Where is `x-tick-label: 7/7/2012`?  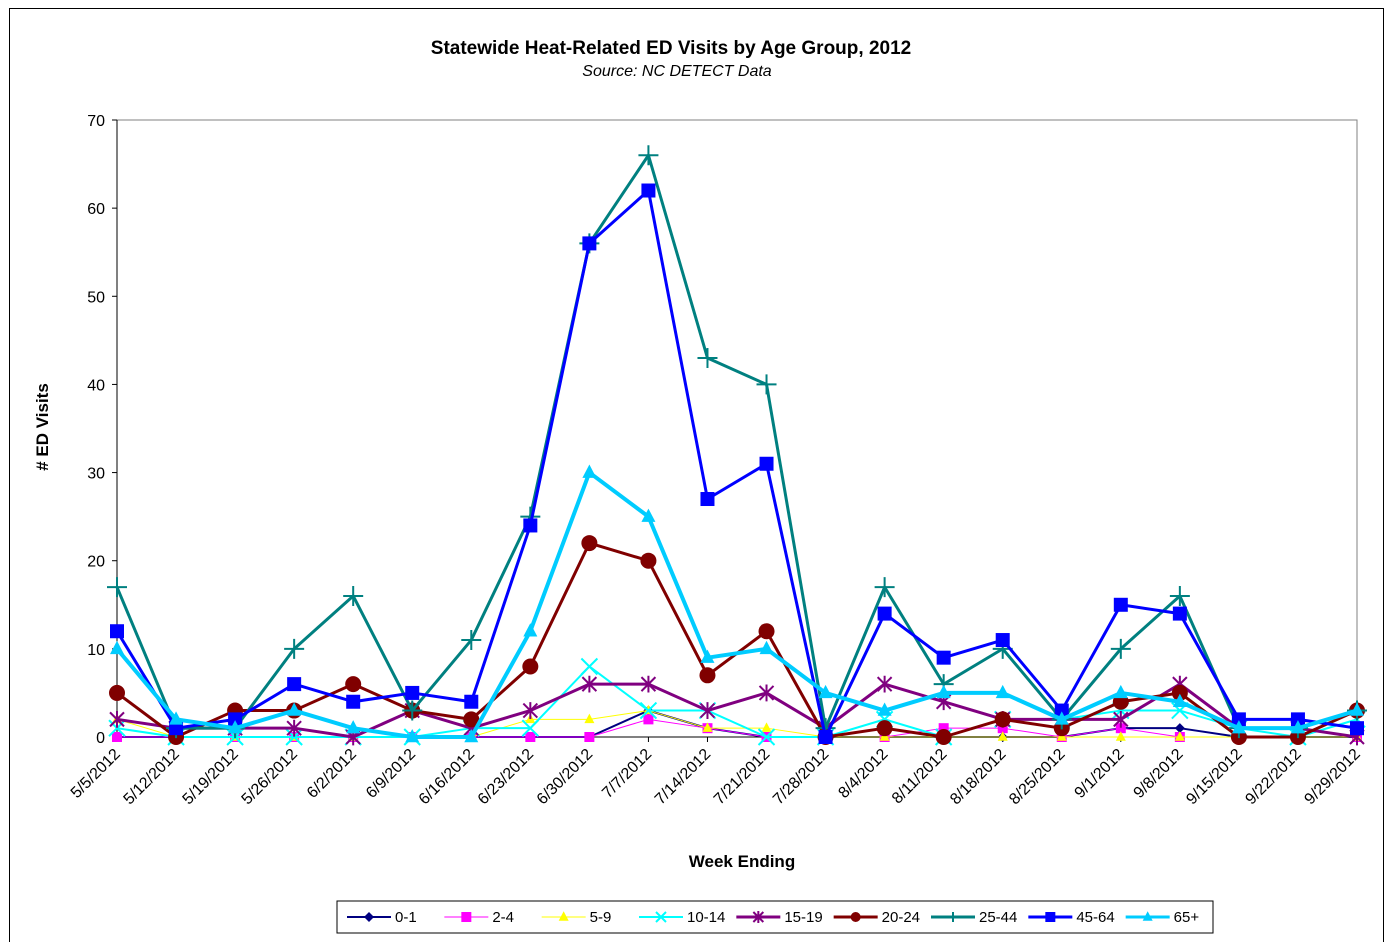
x-tick-label: 7/7/2012 is located at coordinates (627, 774).